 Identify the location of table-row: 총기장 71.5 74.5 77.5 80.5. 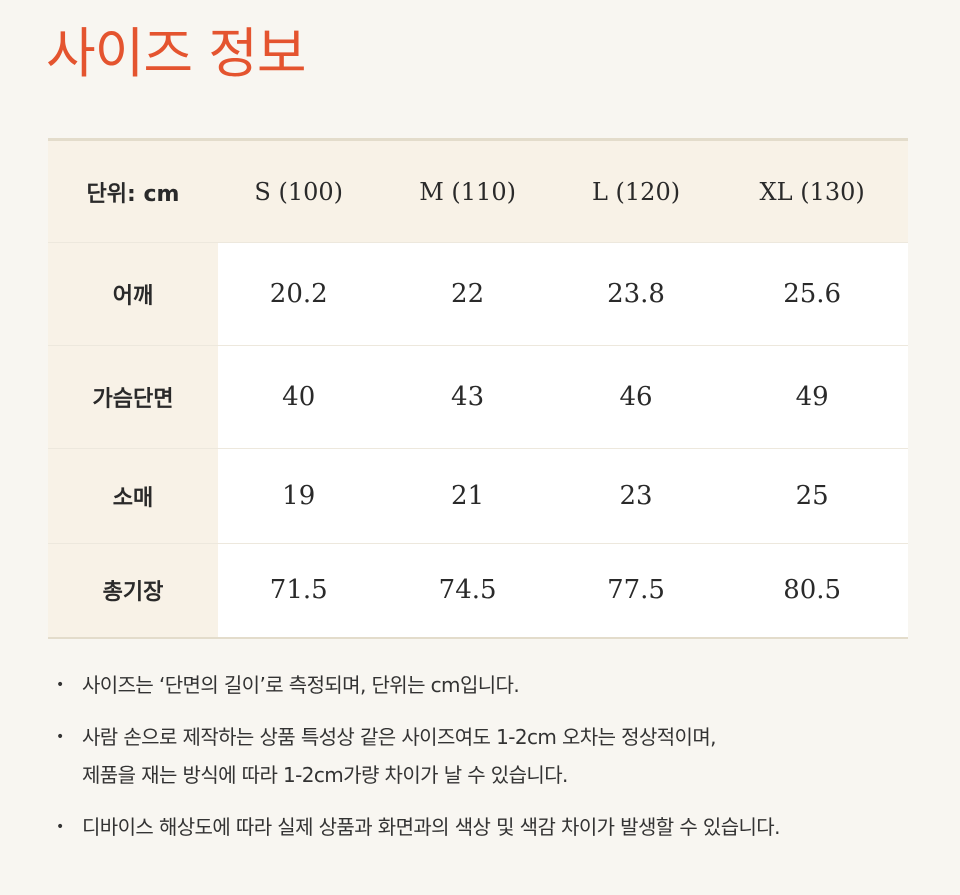
(478, 590).